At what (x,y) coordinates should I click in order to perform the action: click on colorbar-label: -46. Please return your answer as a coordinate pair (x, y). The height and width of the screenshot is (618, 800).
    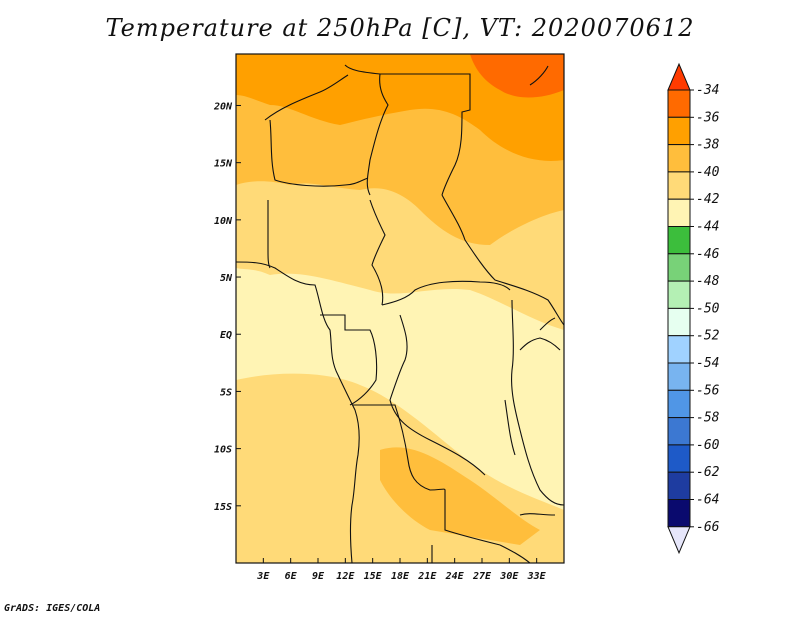
    Looking at the image, I should click on (708, 254).